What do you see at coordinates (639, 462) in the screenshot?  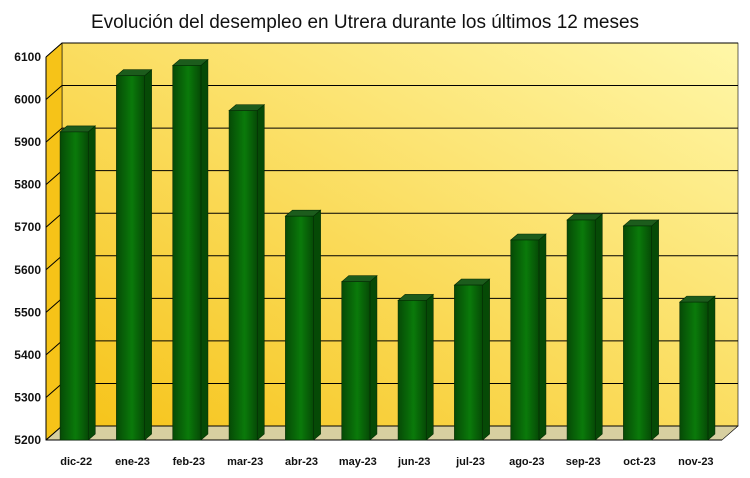 I see `x-tick-label: oct-23` at bounding box center [639, 462].